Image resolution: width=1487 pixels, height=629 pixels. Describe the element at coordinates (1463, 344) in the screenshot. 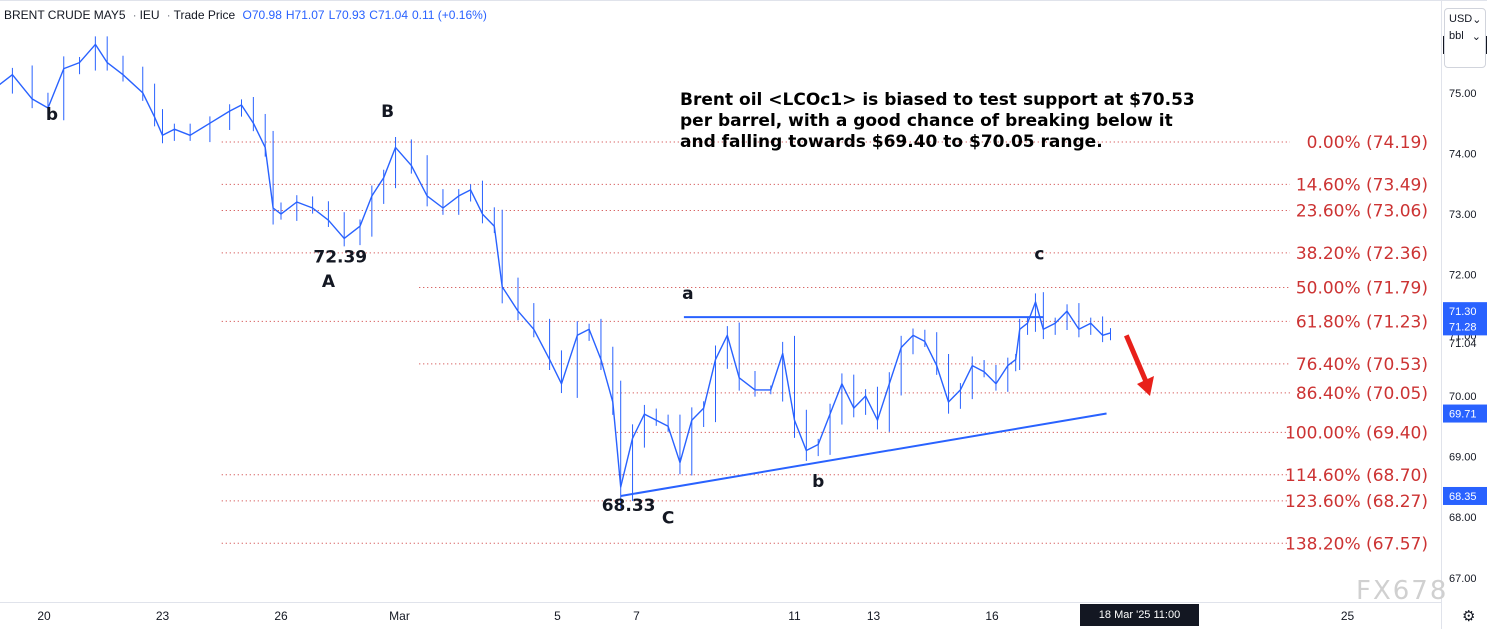

I see `price-axis-label: 71.04` at that location.